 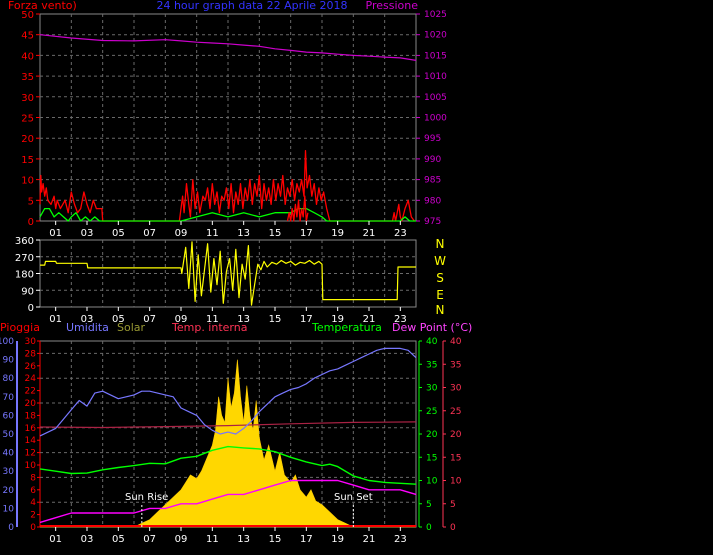 I want to click on pressure-tick-label: 980, so click(x=432, y=201).